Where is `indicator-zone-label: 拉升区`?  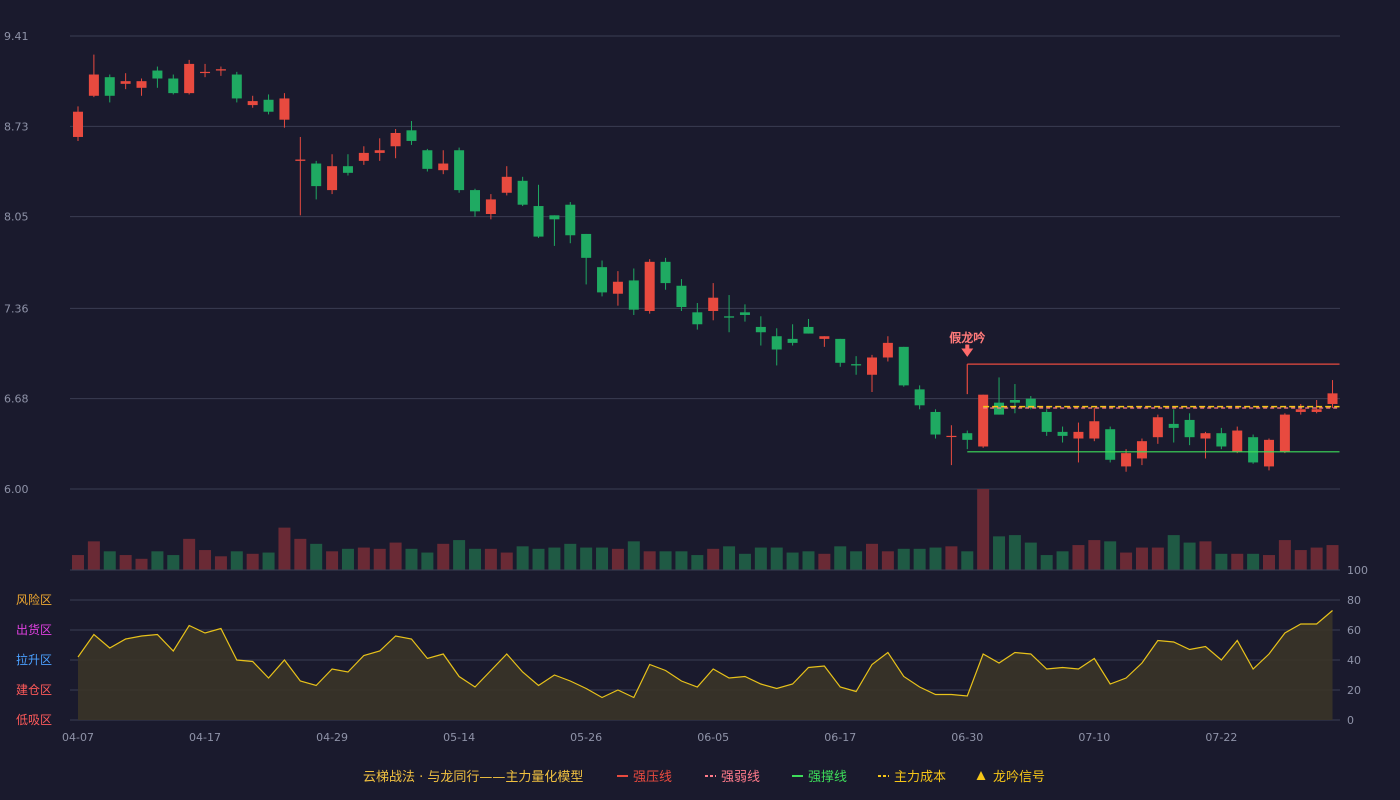
indicator-zone-label: 拉升区 is located at coordinates (34, 659).